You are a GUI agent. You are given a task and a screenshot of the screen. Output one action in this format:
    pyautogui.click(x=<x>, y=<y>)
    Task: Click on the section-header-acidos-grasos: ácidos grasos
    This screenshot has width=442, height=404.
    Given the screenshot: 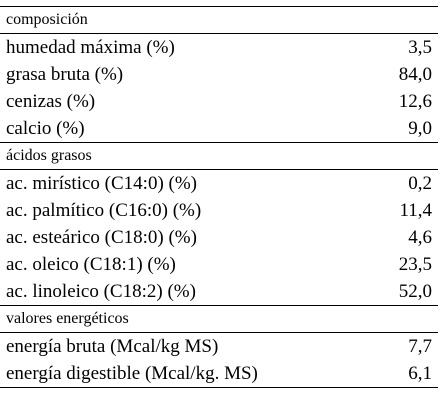 What is the action you would take?
    pyautogui.click(x=219, y=156)
    